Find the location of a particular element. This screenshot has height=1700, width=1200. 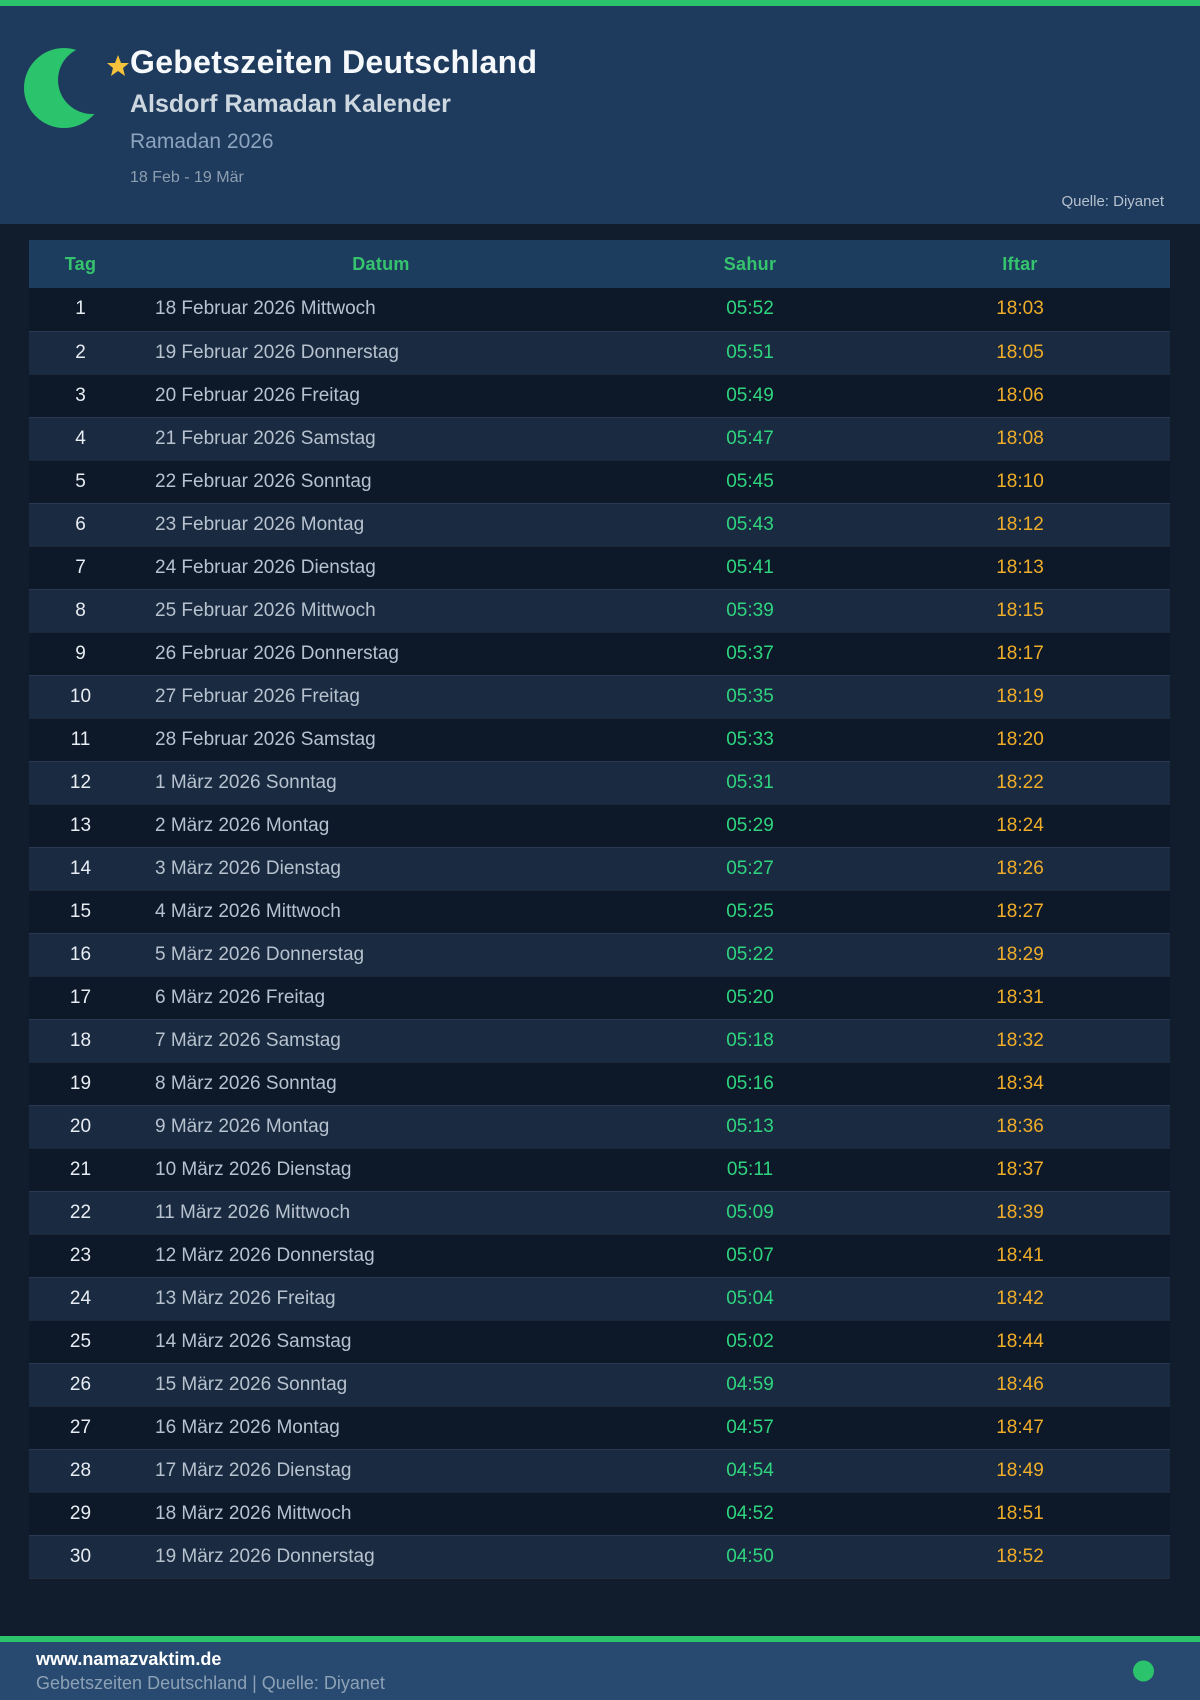

table-row: 21 10 März 2026 Dienstag 05:11 18:37 is located at coordinates (599, 1169).